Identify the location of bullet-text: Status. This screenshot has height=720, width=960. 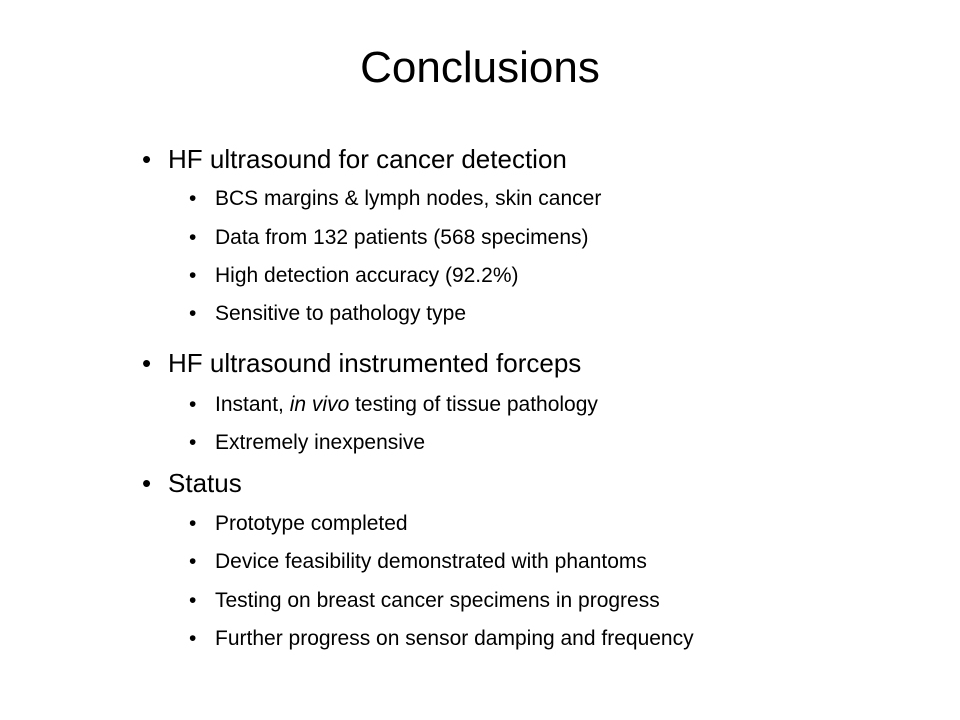
(205, 483).